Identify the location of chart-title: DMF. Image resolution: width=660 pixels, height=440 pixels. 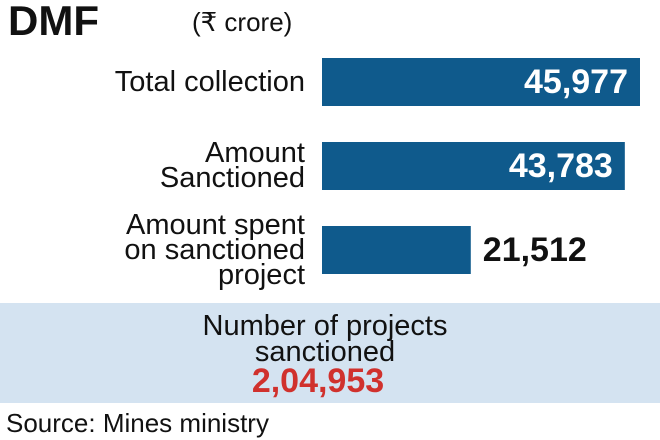
(53, 22).